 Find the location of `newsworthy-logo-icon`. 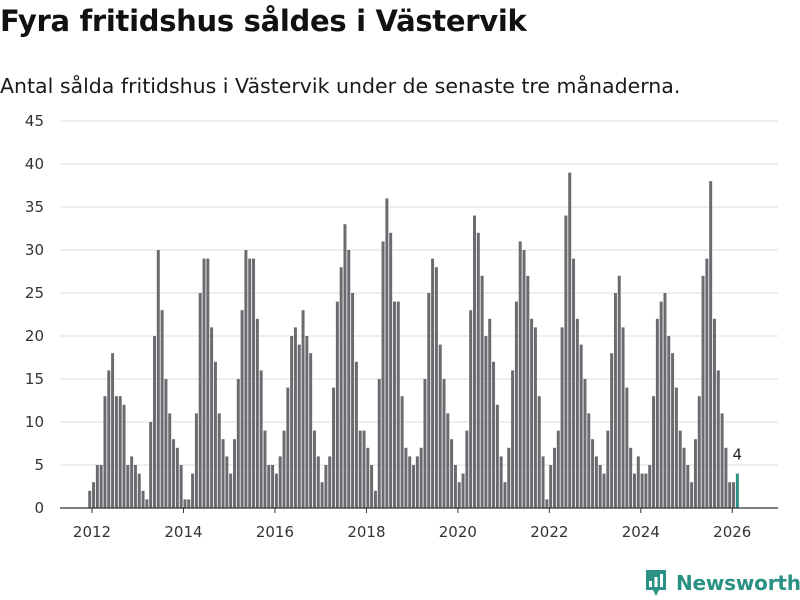

newsworthy-logo-icon is located at coordinates (656, 583).